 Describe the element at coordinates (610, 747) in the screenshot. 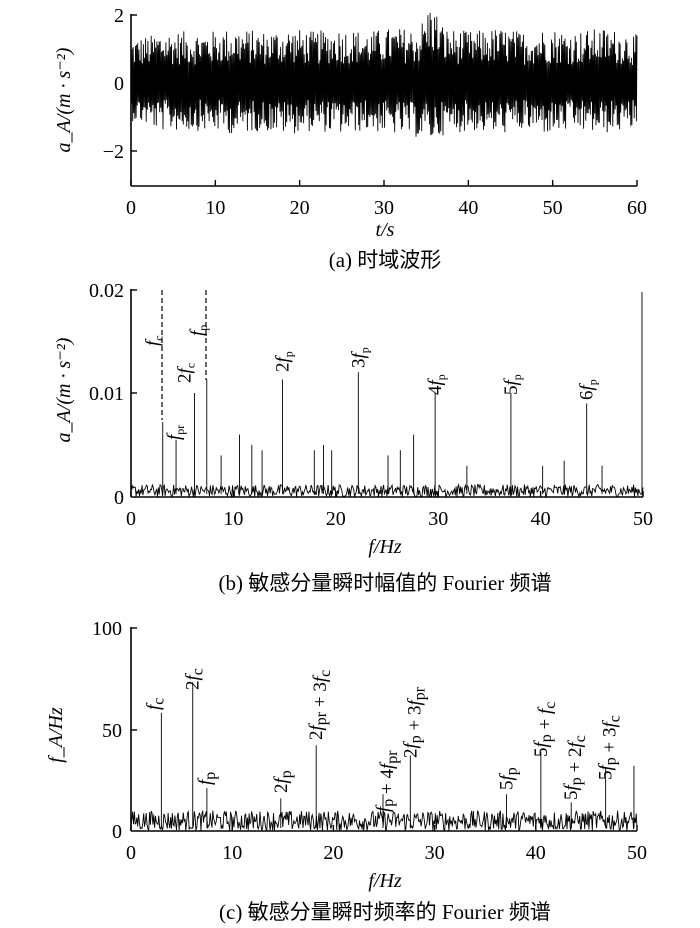

I see `peak-label: 5fp + 3fc` at that location.